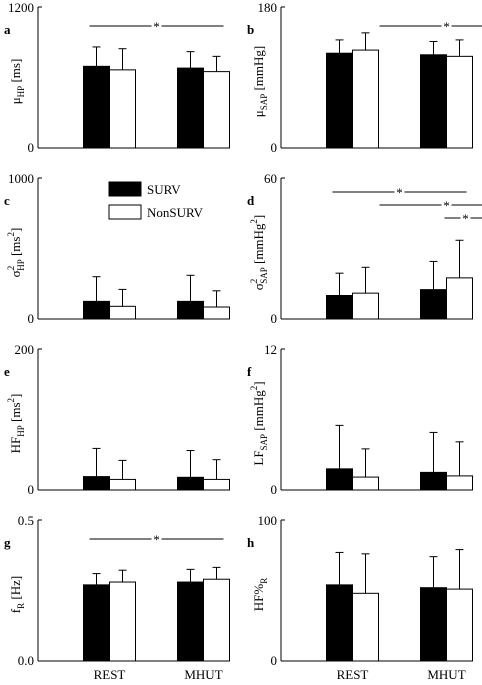 This screenshot has height=685, width=482. Describe the element at coordinates (21, 7) in the screenshot. I see `y-tick-label: 1200` at that location.